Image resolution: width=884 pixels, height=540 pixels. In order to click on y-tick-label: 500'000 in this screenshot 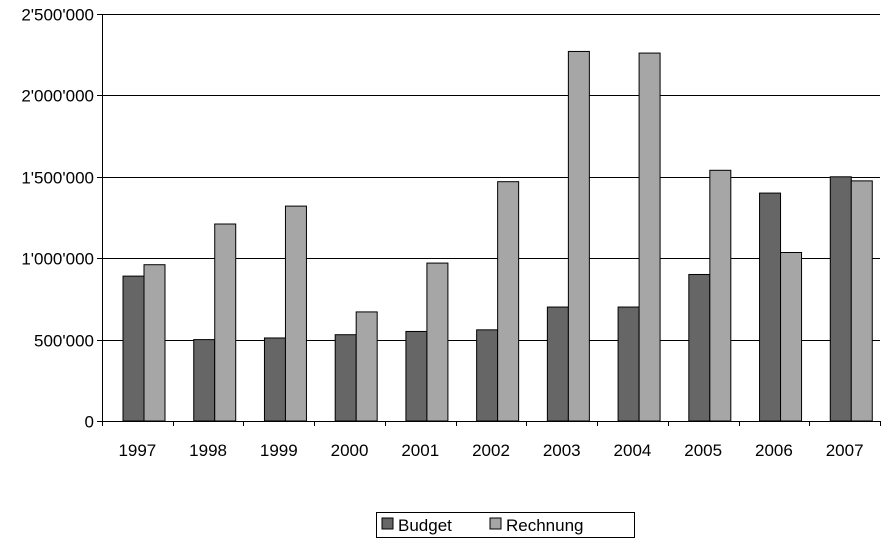, I will do `click(64, 341)`.